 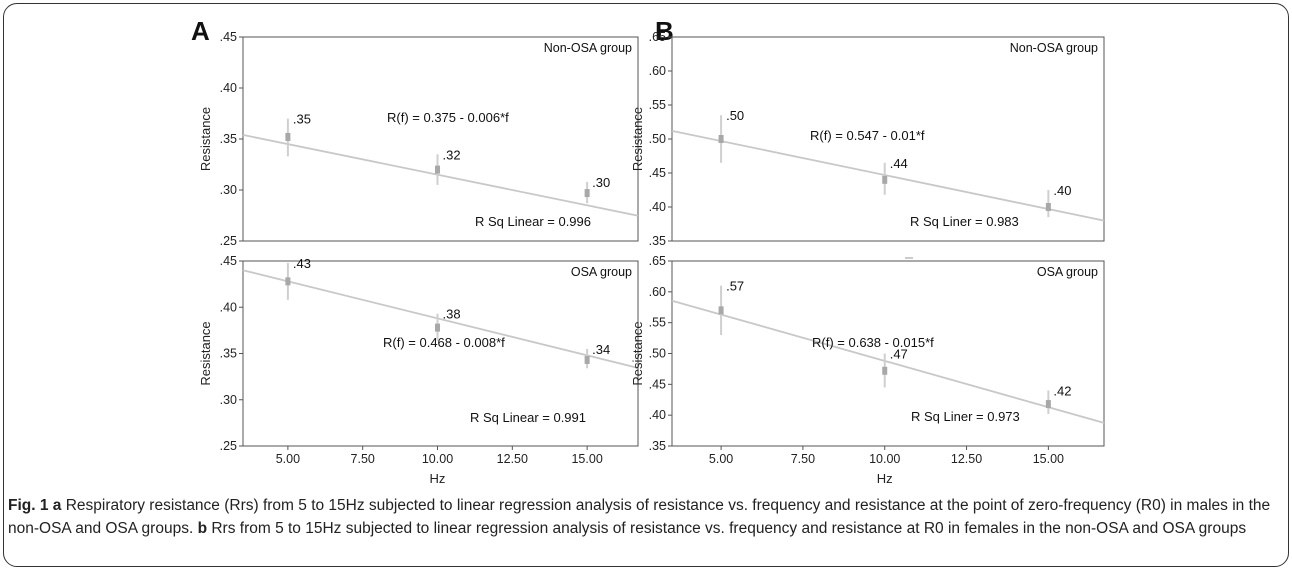 I want to click on panel4-ytick-label: .40, so click(x=657, y=415).